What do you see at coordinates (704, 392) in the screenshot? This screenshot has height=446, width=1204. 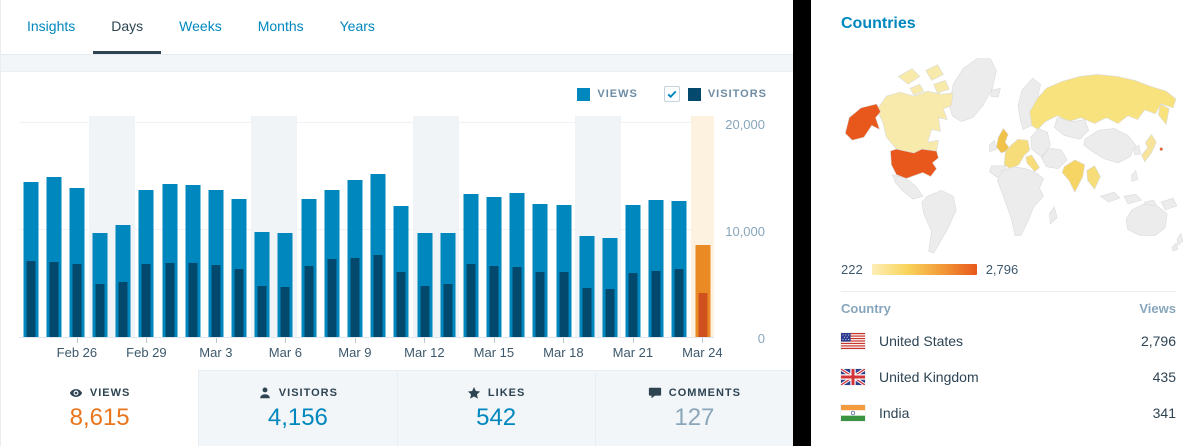 I see `summary-label: COMMENTS` at bounding box center [704, 392].